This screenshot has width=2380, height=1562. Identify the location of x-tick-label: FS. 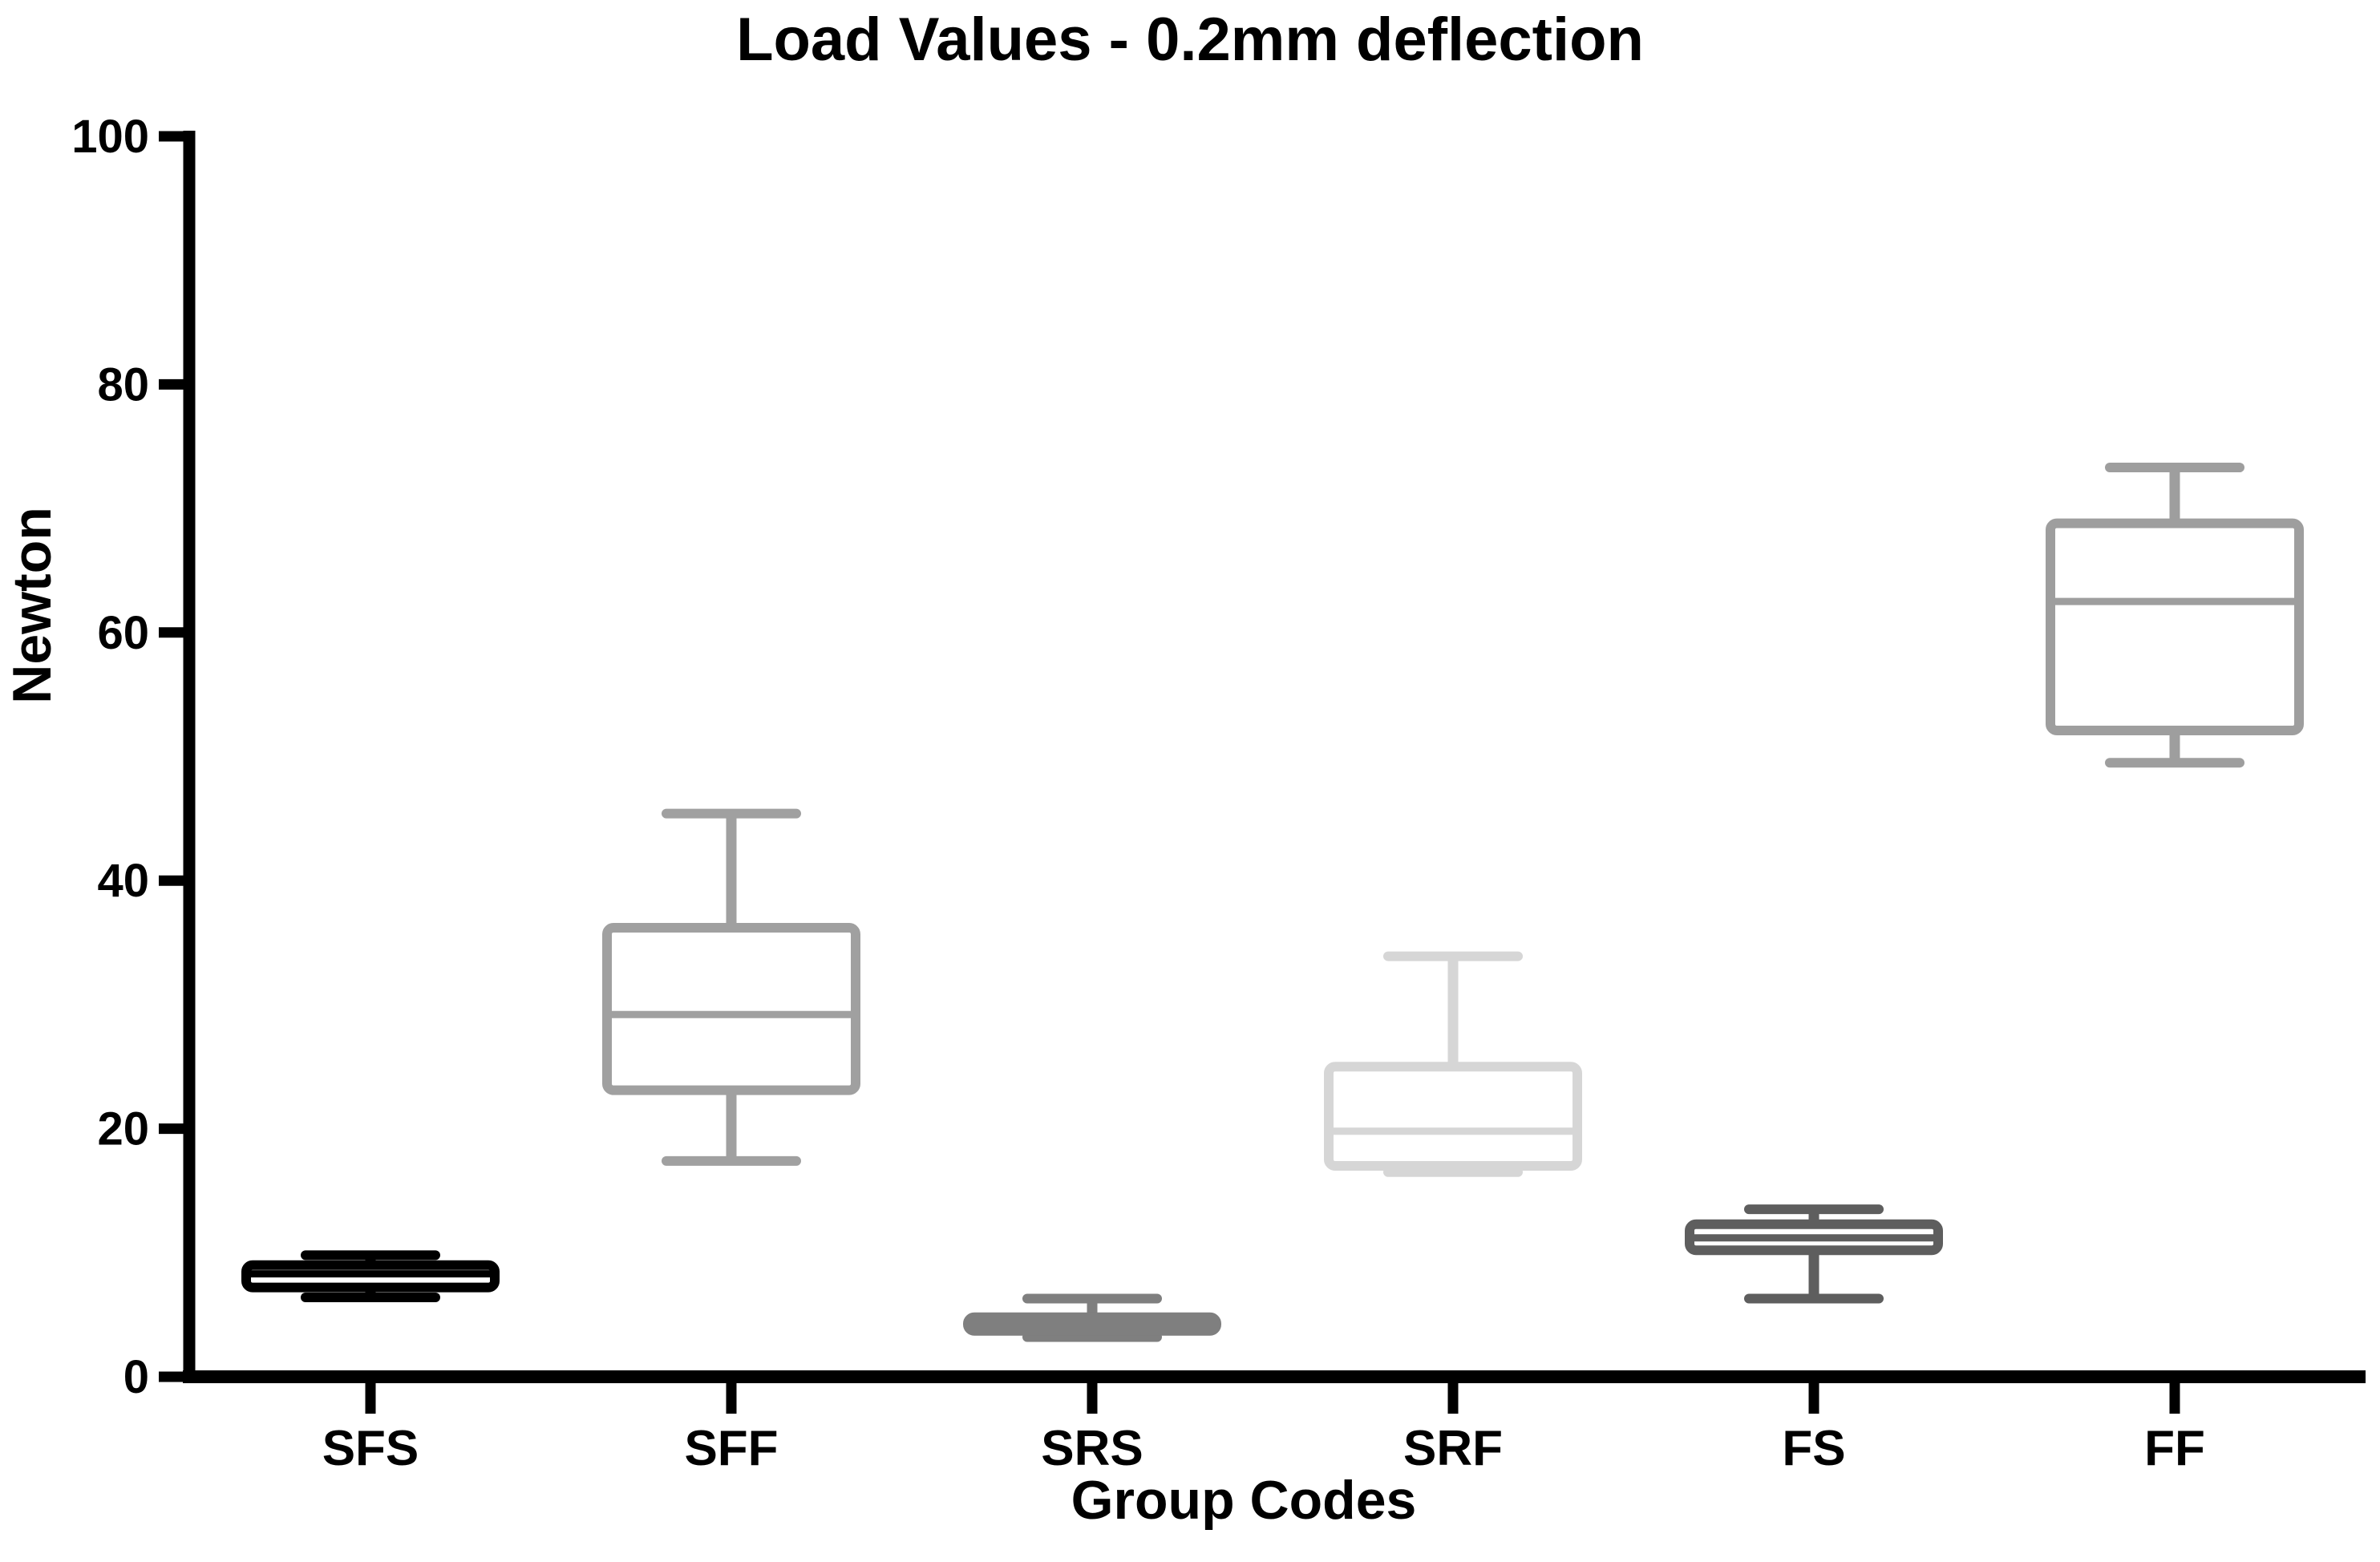
(1813, 1448).